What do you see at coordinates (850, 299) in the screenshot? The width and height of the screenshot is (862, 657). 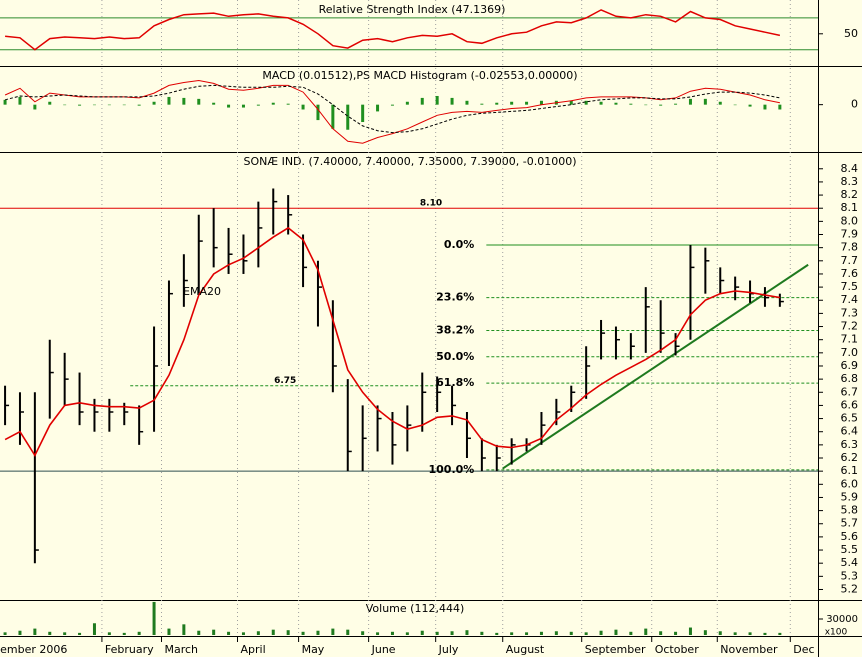 I see `y-tick-label: 7.4` at bounding box center [850, 299].